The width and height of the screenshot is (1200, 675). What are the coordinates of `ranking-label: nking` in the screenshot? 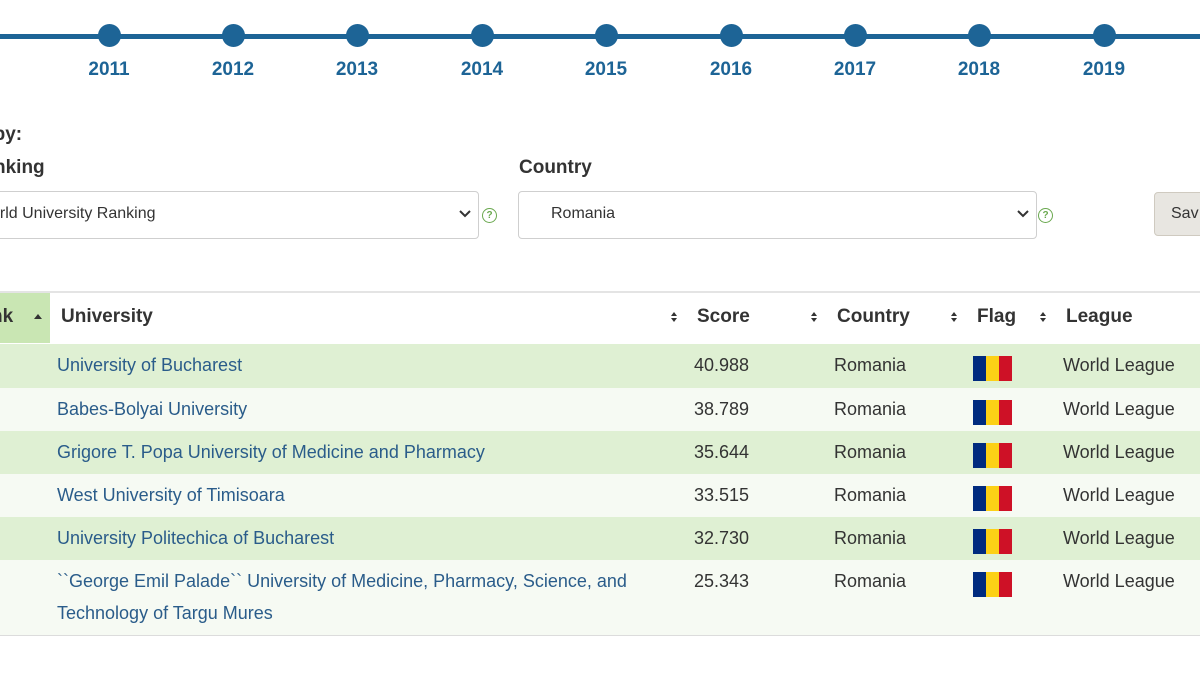 It's located at (22, 167).